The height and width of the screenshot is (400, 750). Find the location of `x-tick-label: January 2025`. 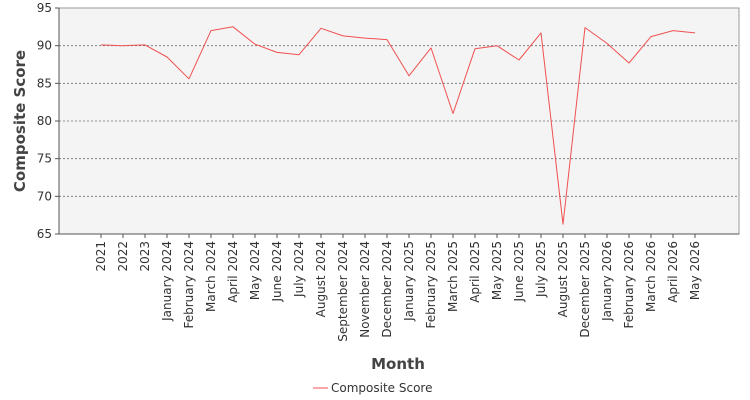

x-tick-label: January 2025 is located at coordinates (409, 281).